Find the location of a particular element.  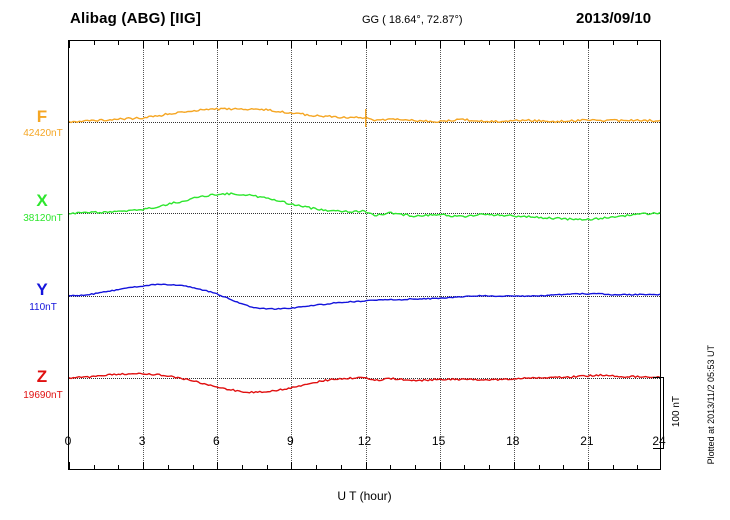

component-baseline-f: 42420nT is located at coordinates (43, 133).